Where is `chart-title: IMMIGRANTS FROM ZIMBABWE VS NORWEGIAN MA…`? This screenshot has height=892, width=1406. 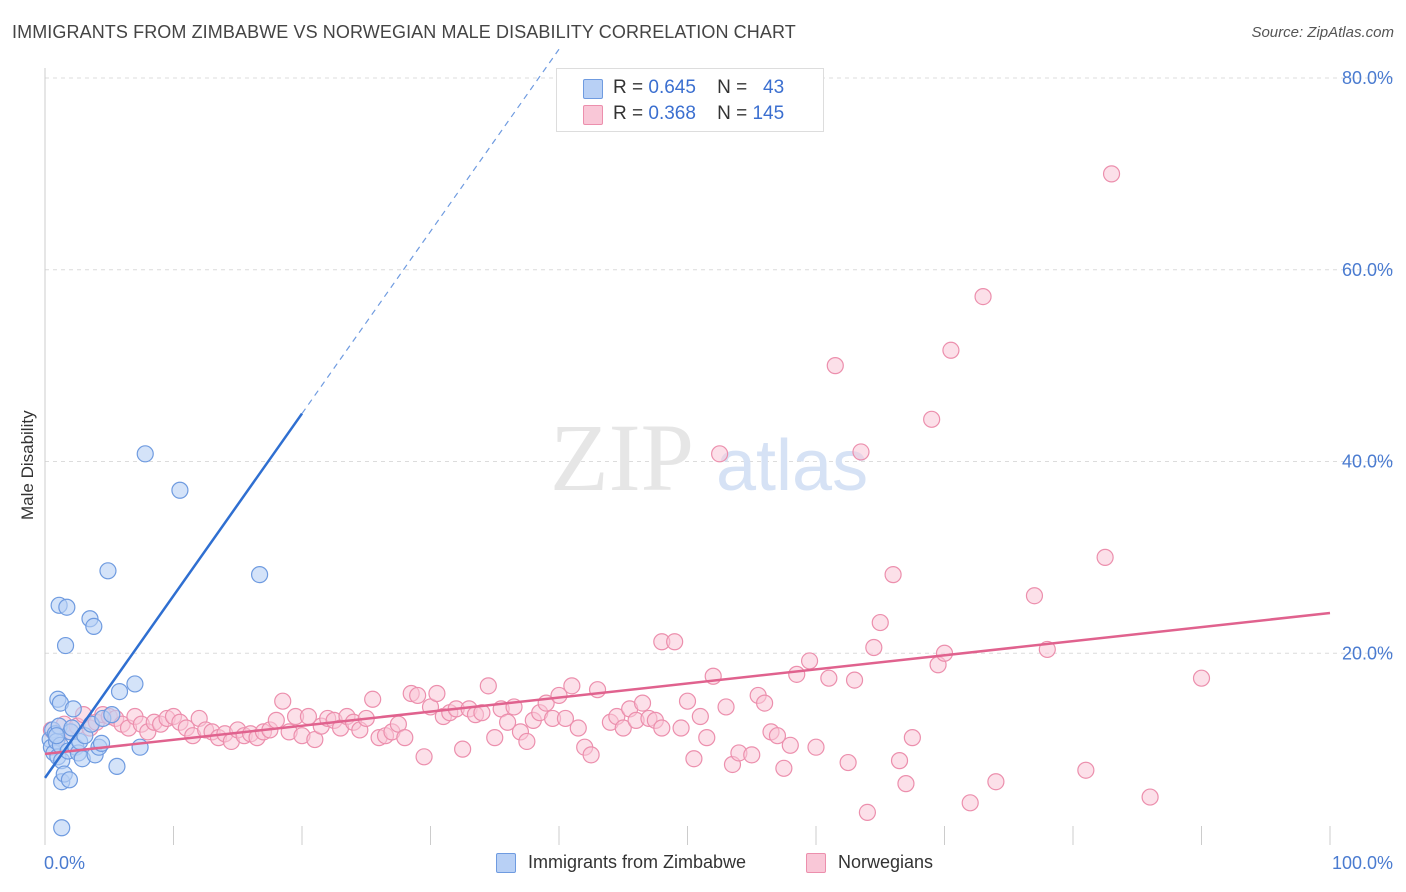
chart-title: IMMIGRANTS FROM ZIMBABWE VS NORWEGIAN MA… is located at coordinates (404, 32).